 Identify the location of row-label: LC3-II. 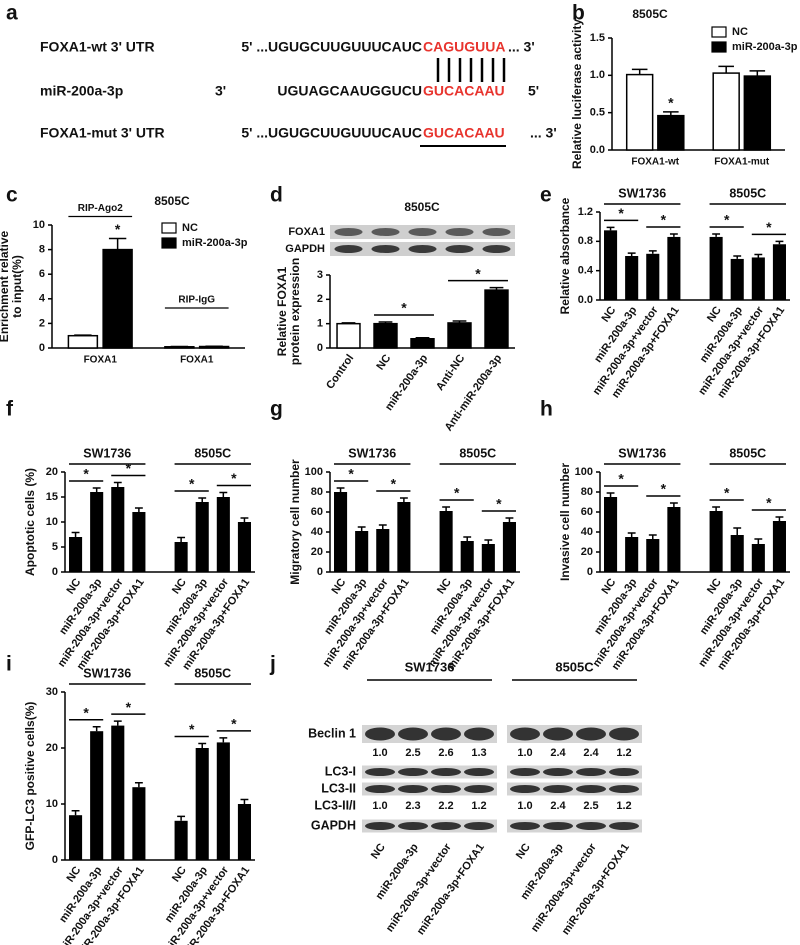
(338, 788).